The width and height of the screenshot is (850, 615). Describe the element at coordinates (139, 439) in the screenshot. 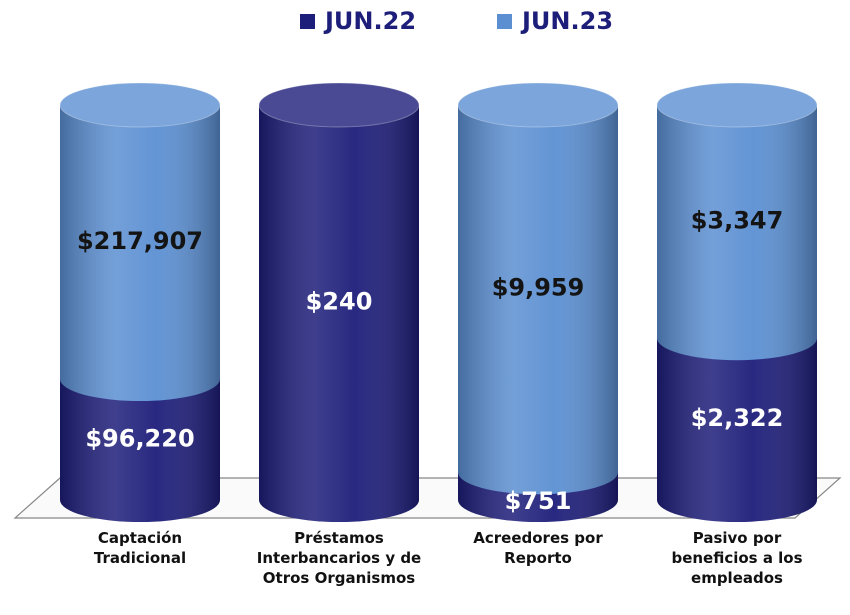

I see `value-label: $96,220` at that location.